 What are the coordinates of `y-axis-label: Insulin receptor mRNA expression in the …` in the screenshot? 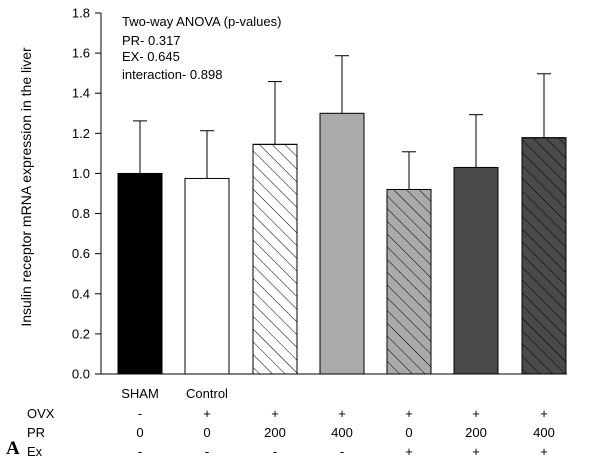 It's located at (26, 187).